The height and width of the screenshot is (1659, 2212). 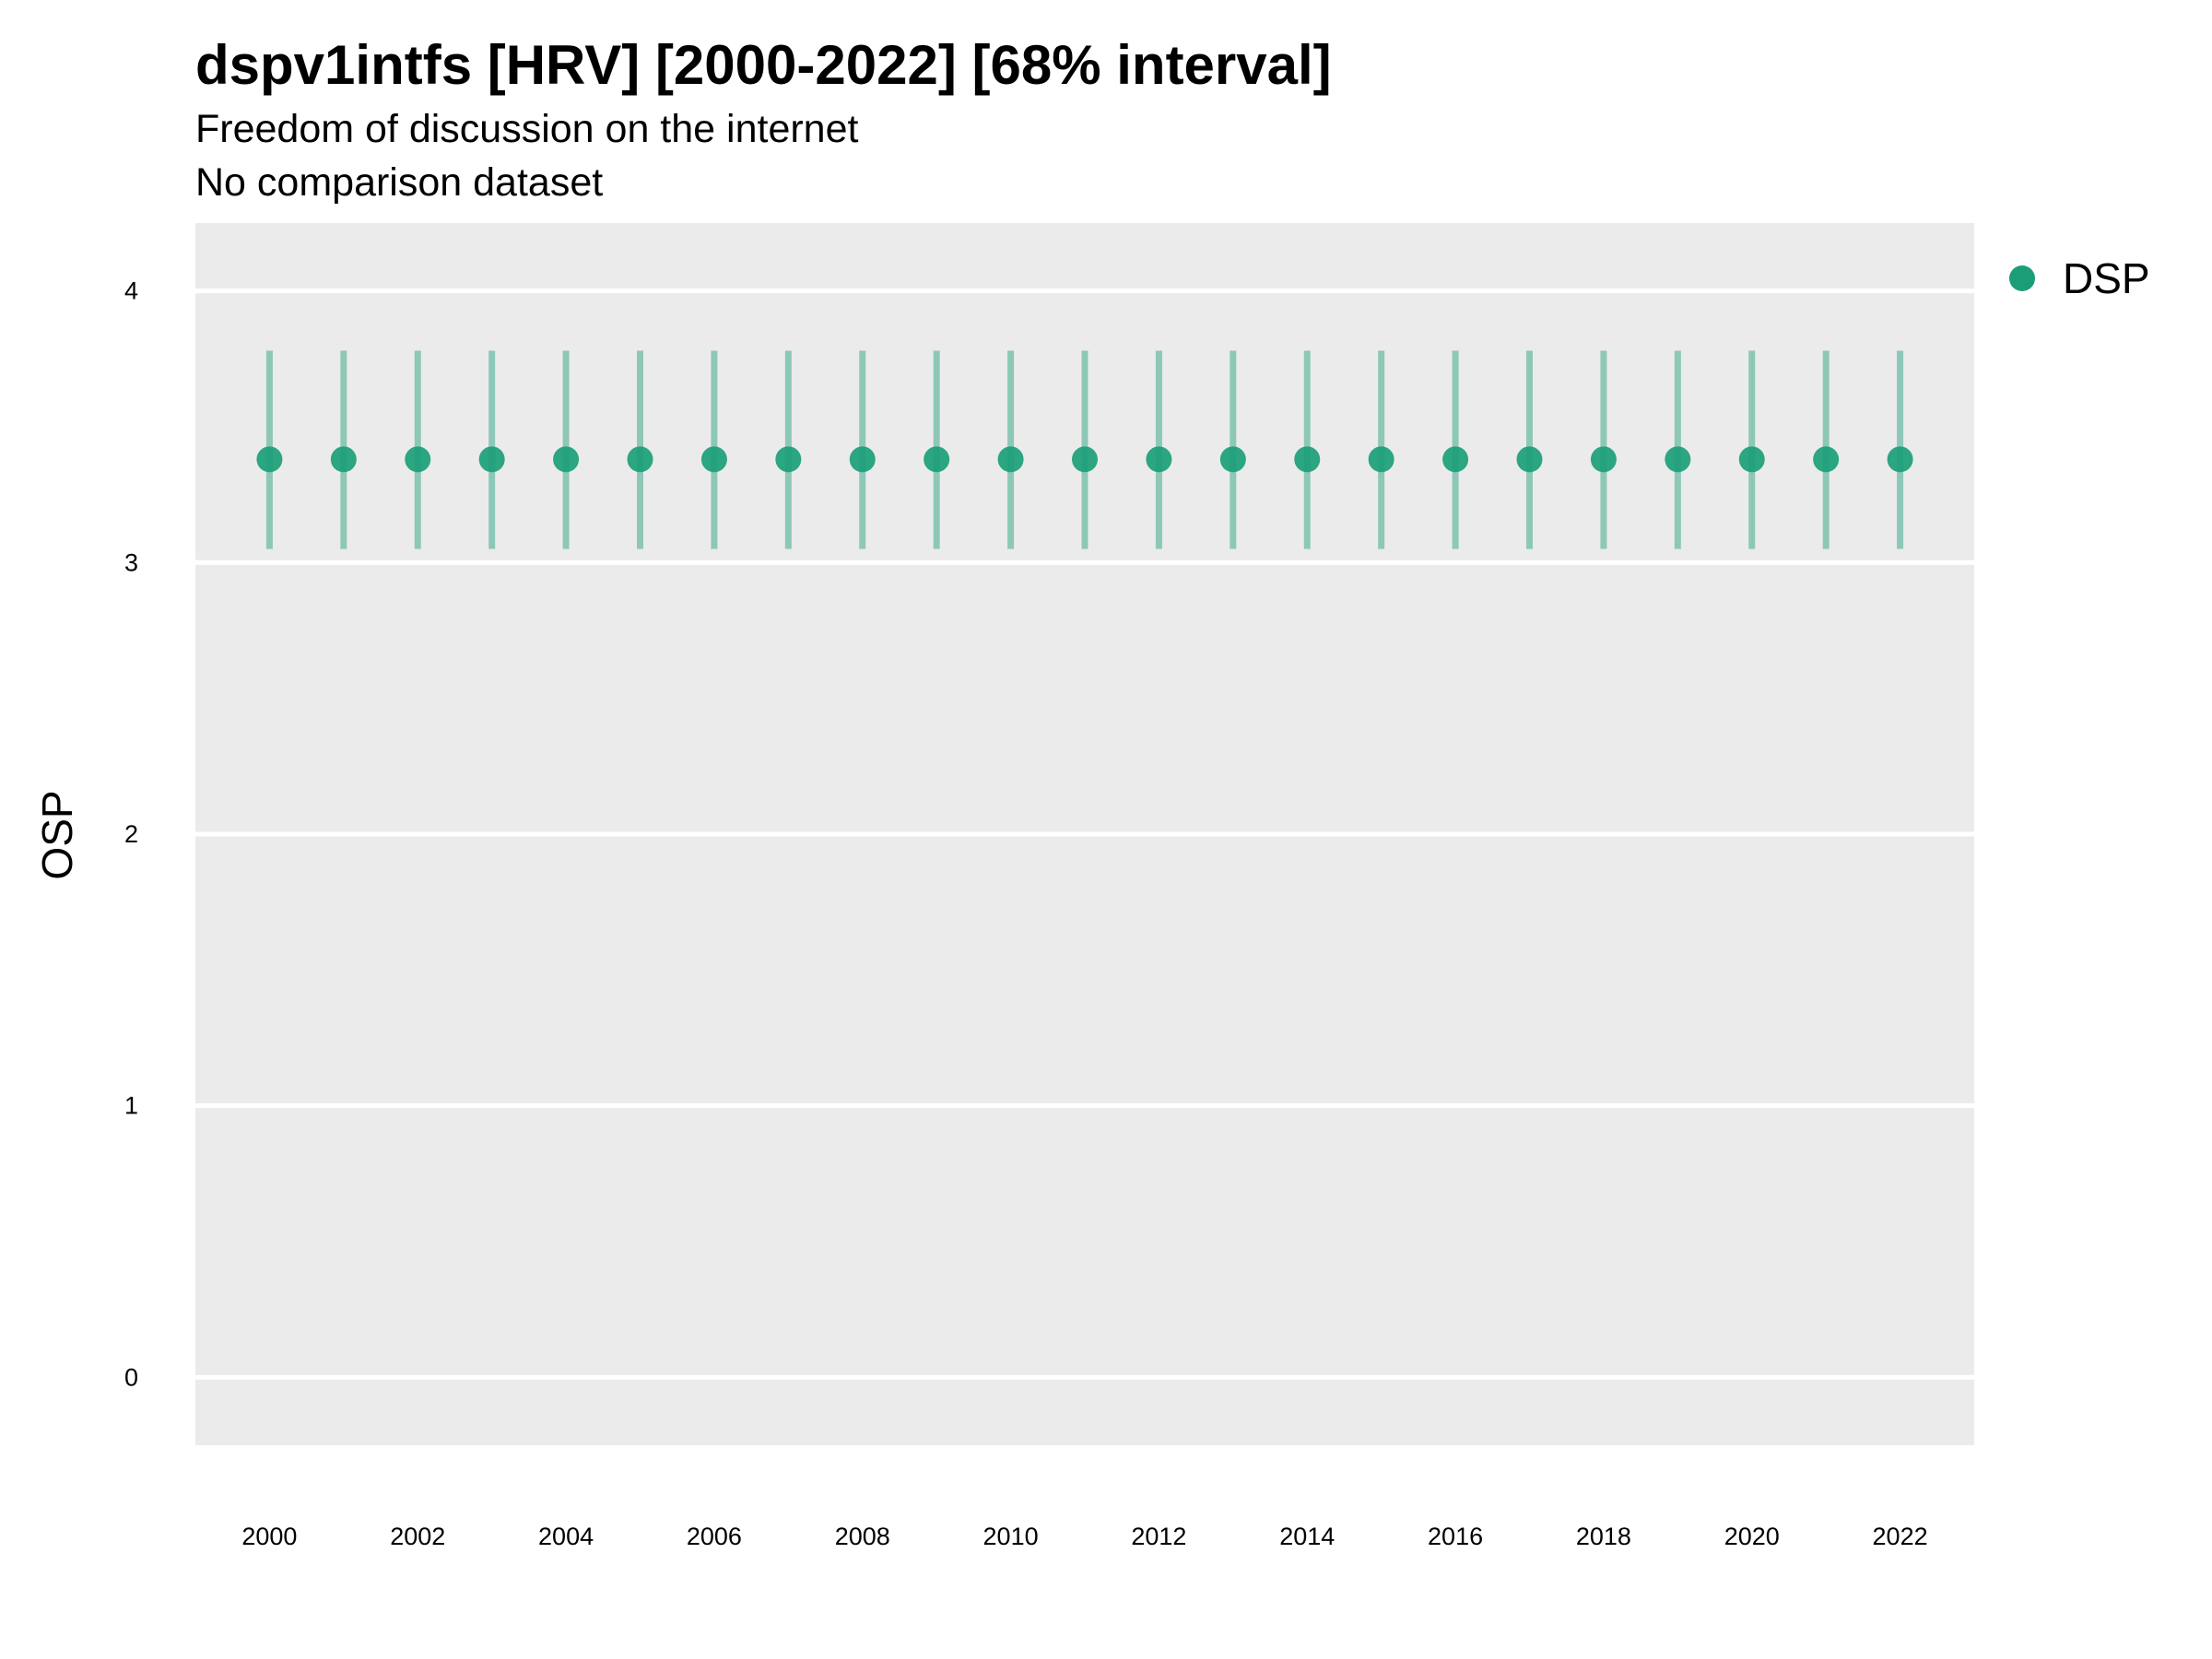 What do you see at coordinates (527, 129) in the screenshot?
I see `chart-subtitle: Freedom of discussion on the internet` at bounding box center [527, 129].